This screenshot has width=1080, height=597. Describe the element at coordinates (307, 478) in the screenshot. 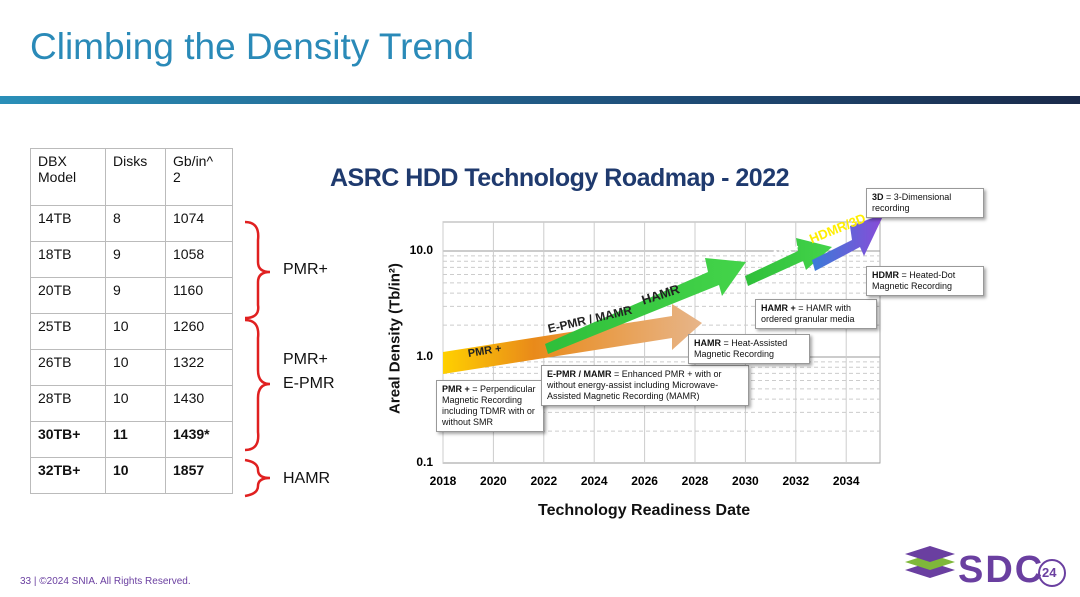

I see `brace-label: HAMR` at that location.